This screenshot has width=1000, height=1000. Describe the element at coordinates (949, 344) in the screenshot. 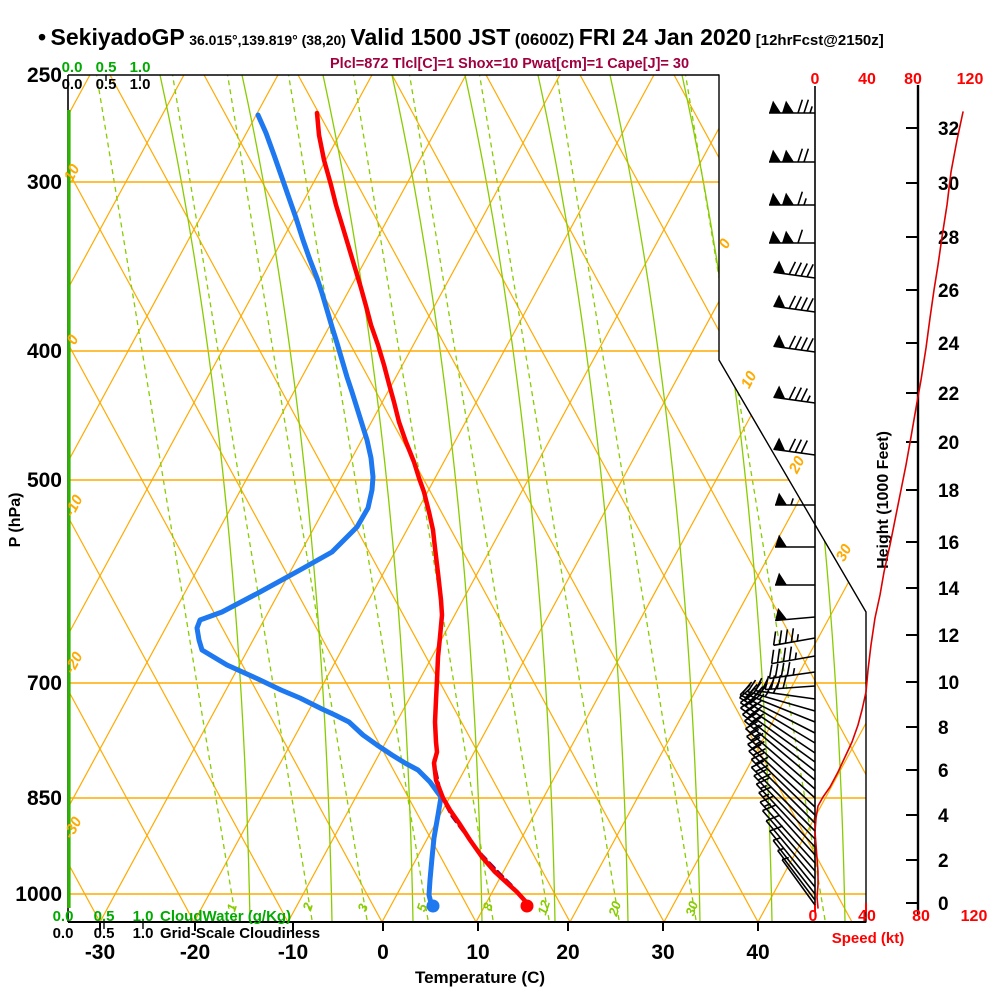

I see `svg-text: 24` at that location.